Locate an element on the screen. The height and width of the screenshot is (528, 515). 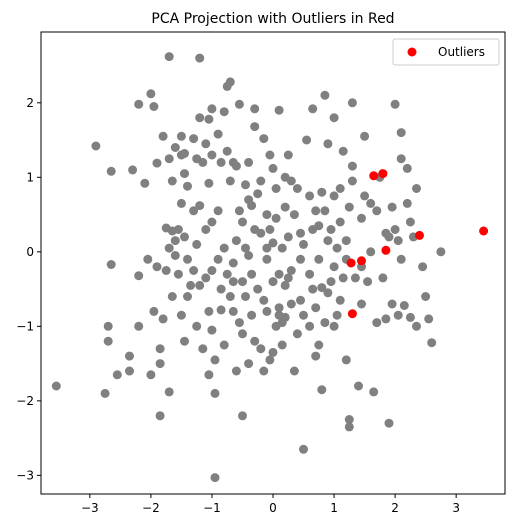
y-tick-label: 2 is located at coordinates (30, 103).